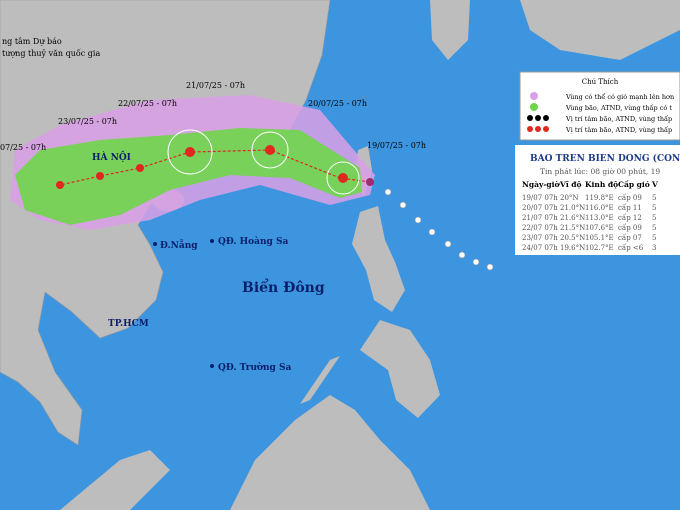 This screenshot has width=680, height=510. What do you see at coordinates (115, 480) in the screenshot?
I see `sumatra` at bounding box center [115, 480].